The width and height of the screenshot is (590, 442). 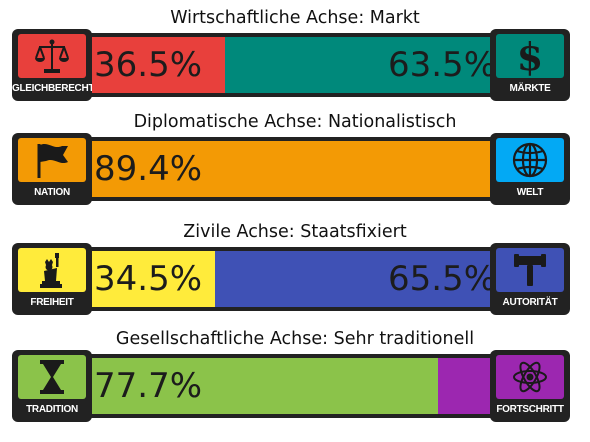 What do you see at coordinates (530, 377) in the screenshot?
I see `atom-icon` at bounding box center [530, 377].